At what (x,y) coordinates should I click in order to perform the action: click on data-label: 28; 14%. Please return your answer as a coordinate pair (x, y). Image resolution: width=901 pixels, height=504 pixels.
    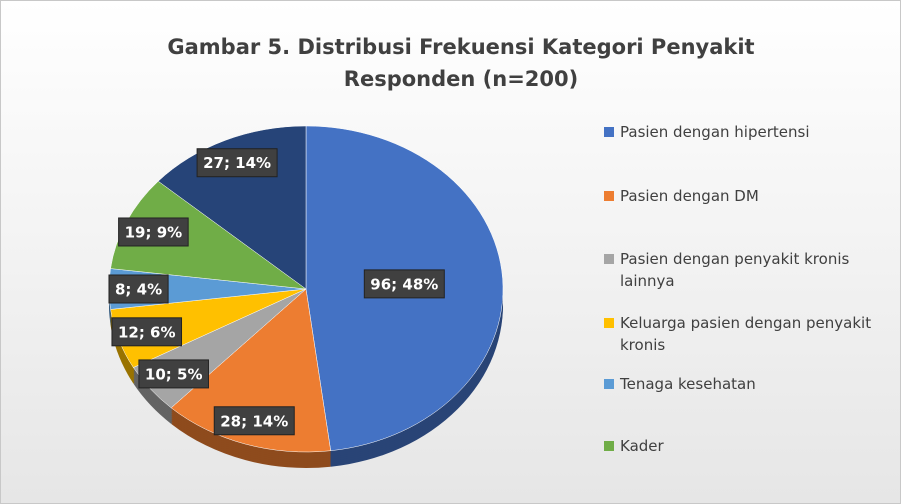
    Looking at the image, I should click on (254, 421).